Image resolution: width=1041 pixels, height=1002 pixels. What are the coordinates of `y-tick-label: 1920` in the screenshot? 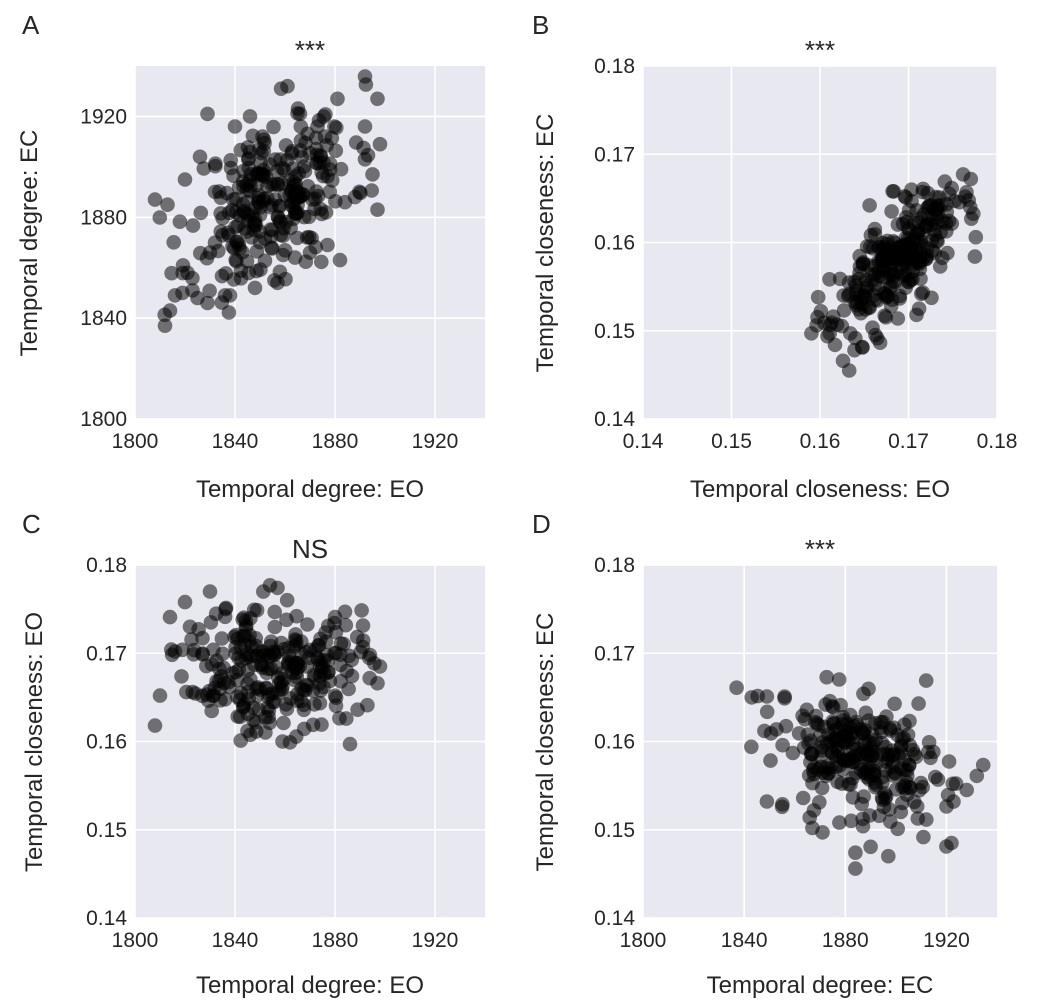 It's located at (103, 116).